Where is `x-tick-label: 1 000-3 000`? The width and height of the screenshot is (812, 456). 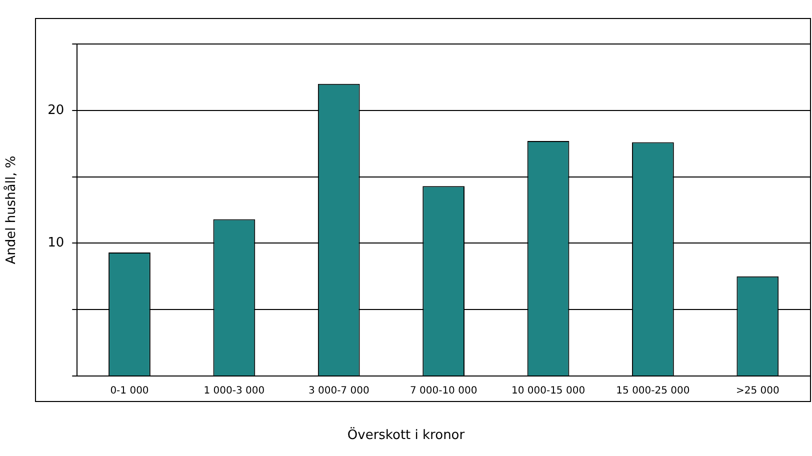
x-tick-label: 1 000-3 000 is located at coordinates (234, 391).